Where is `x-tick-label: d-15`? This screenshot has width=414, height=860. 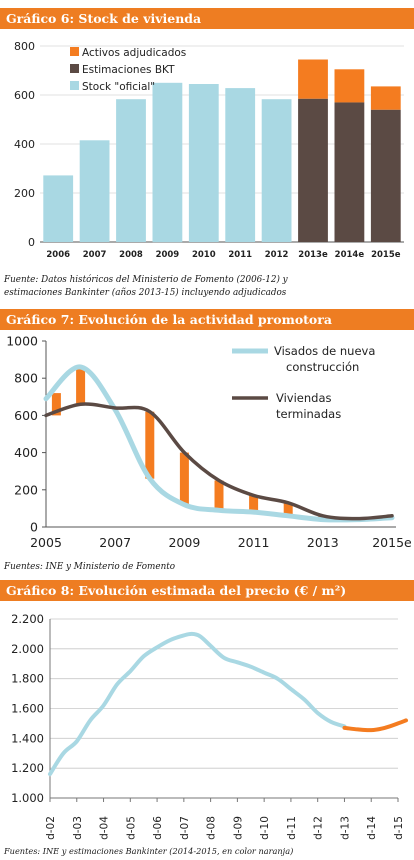
x-tick-label: d-15 is located at coordinates (399, 828).